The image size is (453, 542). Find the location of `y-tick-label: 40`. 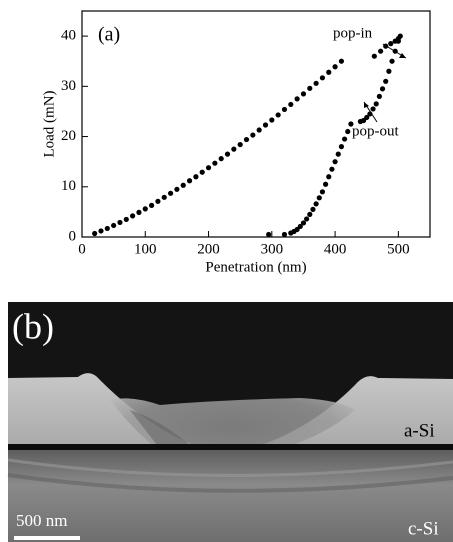

y-tick-label: 40 is located at coordinates (68, 36).